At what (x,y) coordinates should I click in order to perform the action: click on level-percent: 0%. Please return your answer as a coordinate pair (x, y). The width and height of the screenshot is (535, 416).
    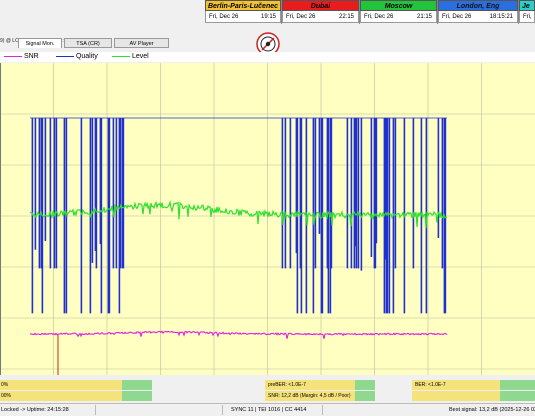
    Looking at the image, I should click on (5, 385).